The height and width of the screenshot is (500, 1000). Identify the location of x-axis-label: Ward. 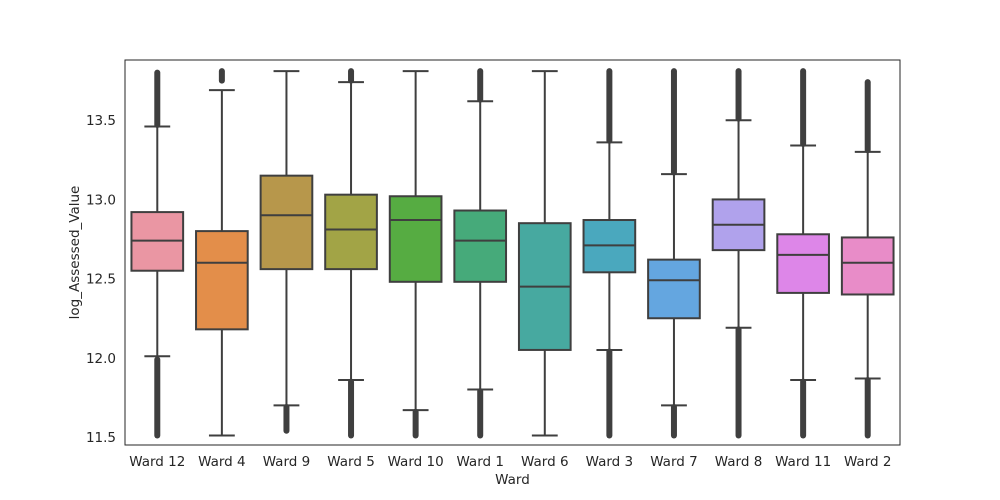
(512, 480).